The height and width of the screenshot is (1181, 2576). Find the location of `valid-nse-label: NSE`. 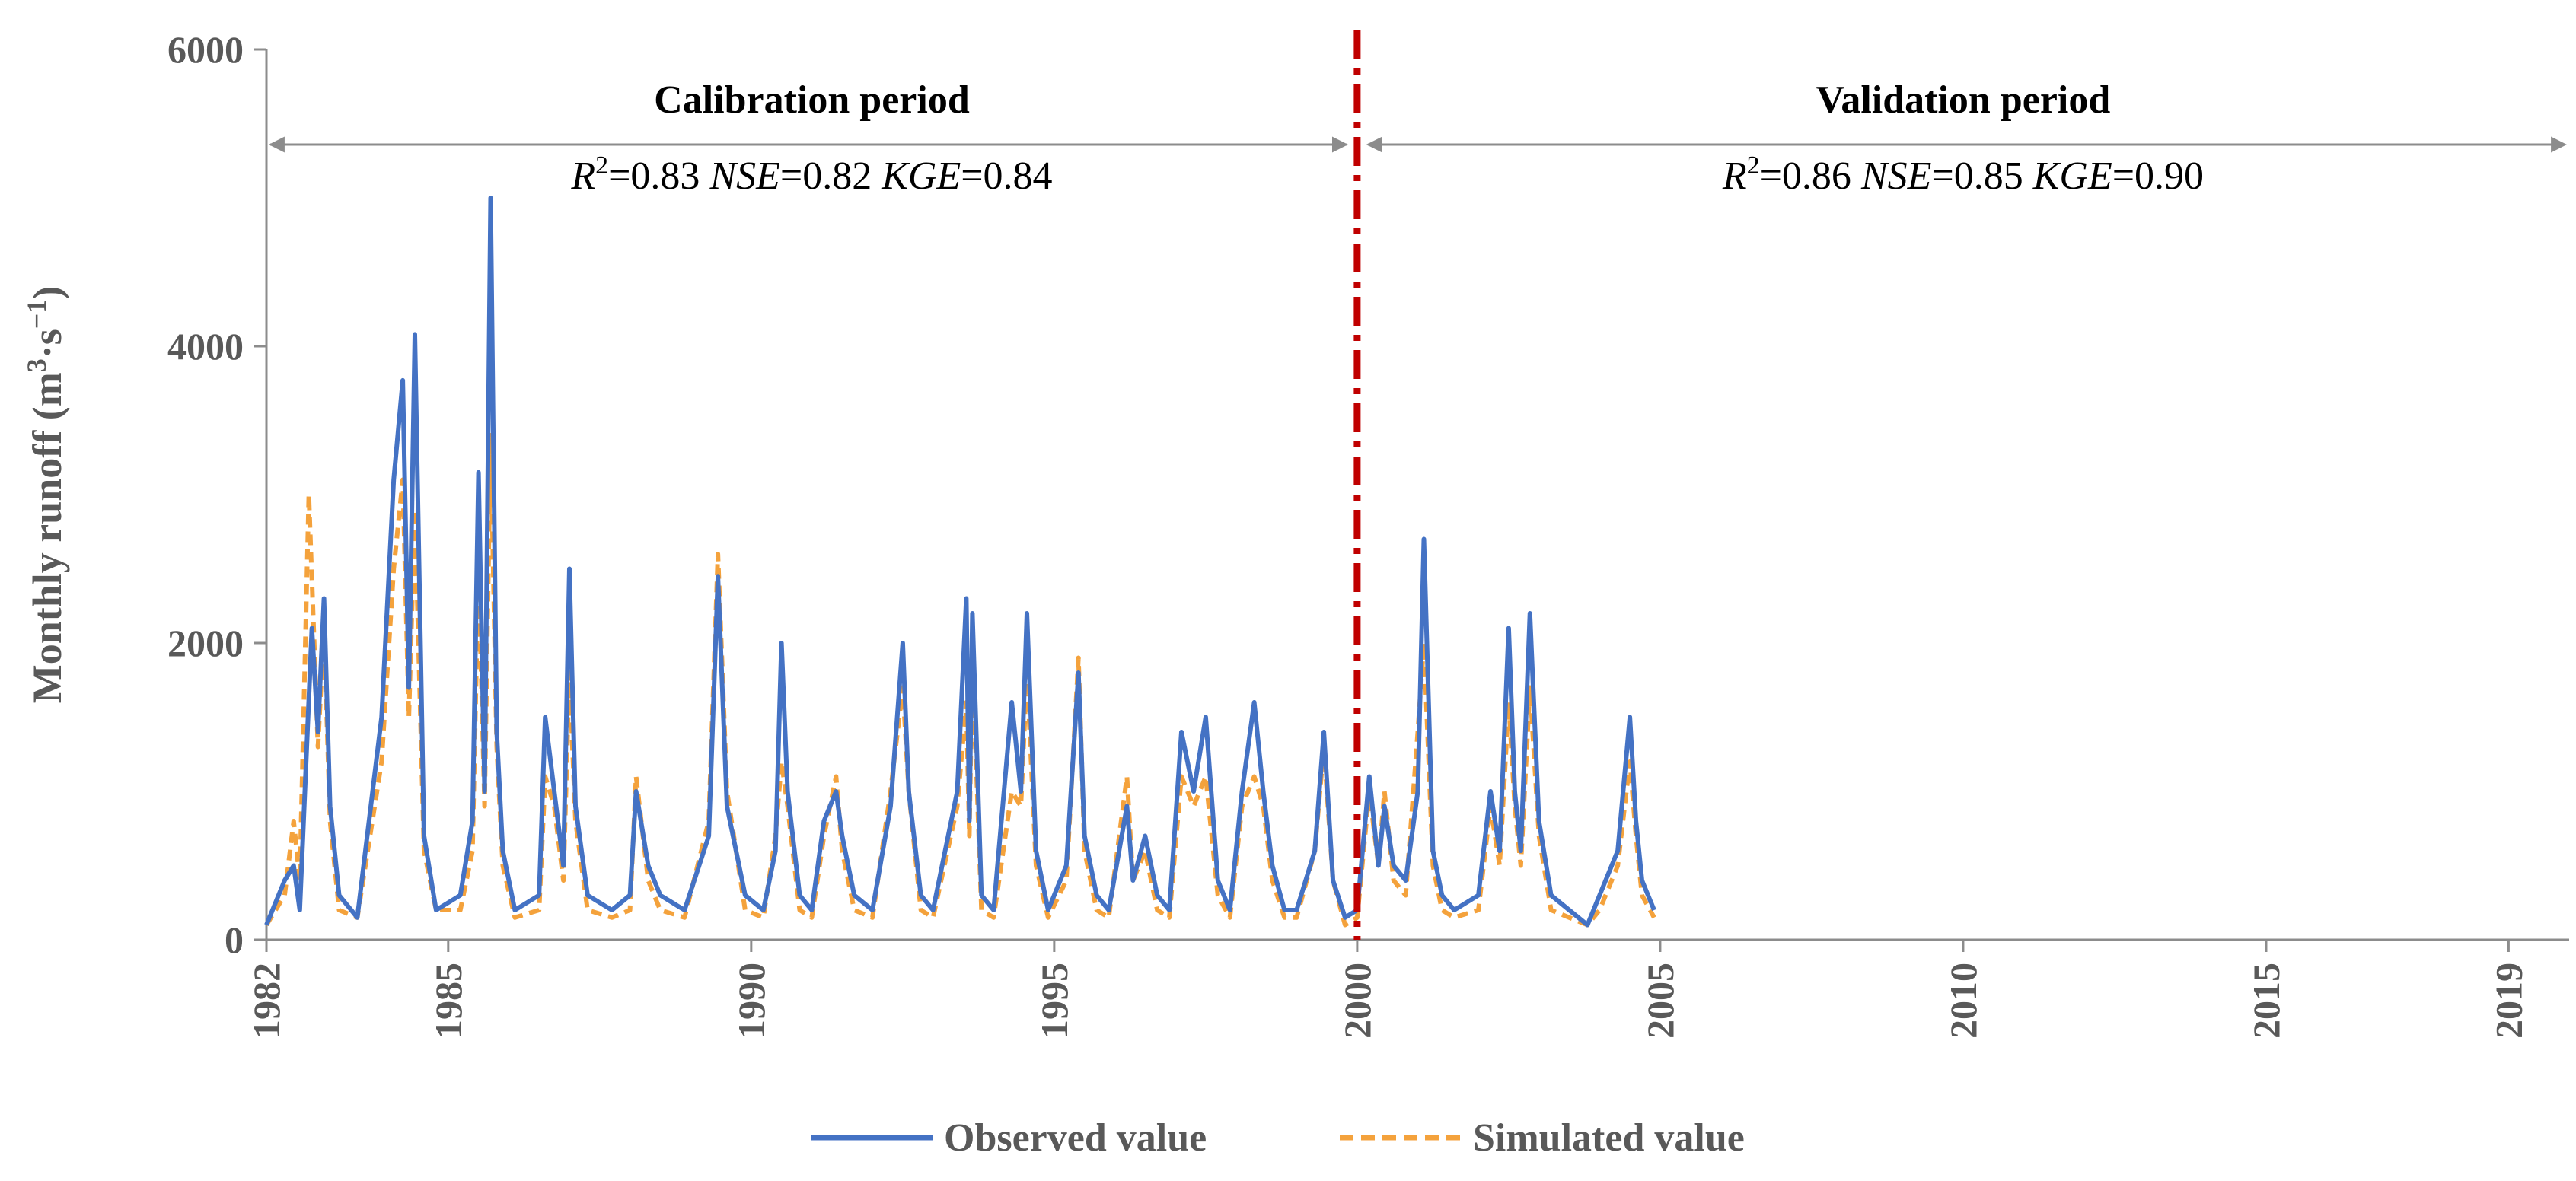

valid-nse-label: NSE is located at coordinates (1896, 176).